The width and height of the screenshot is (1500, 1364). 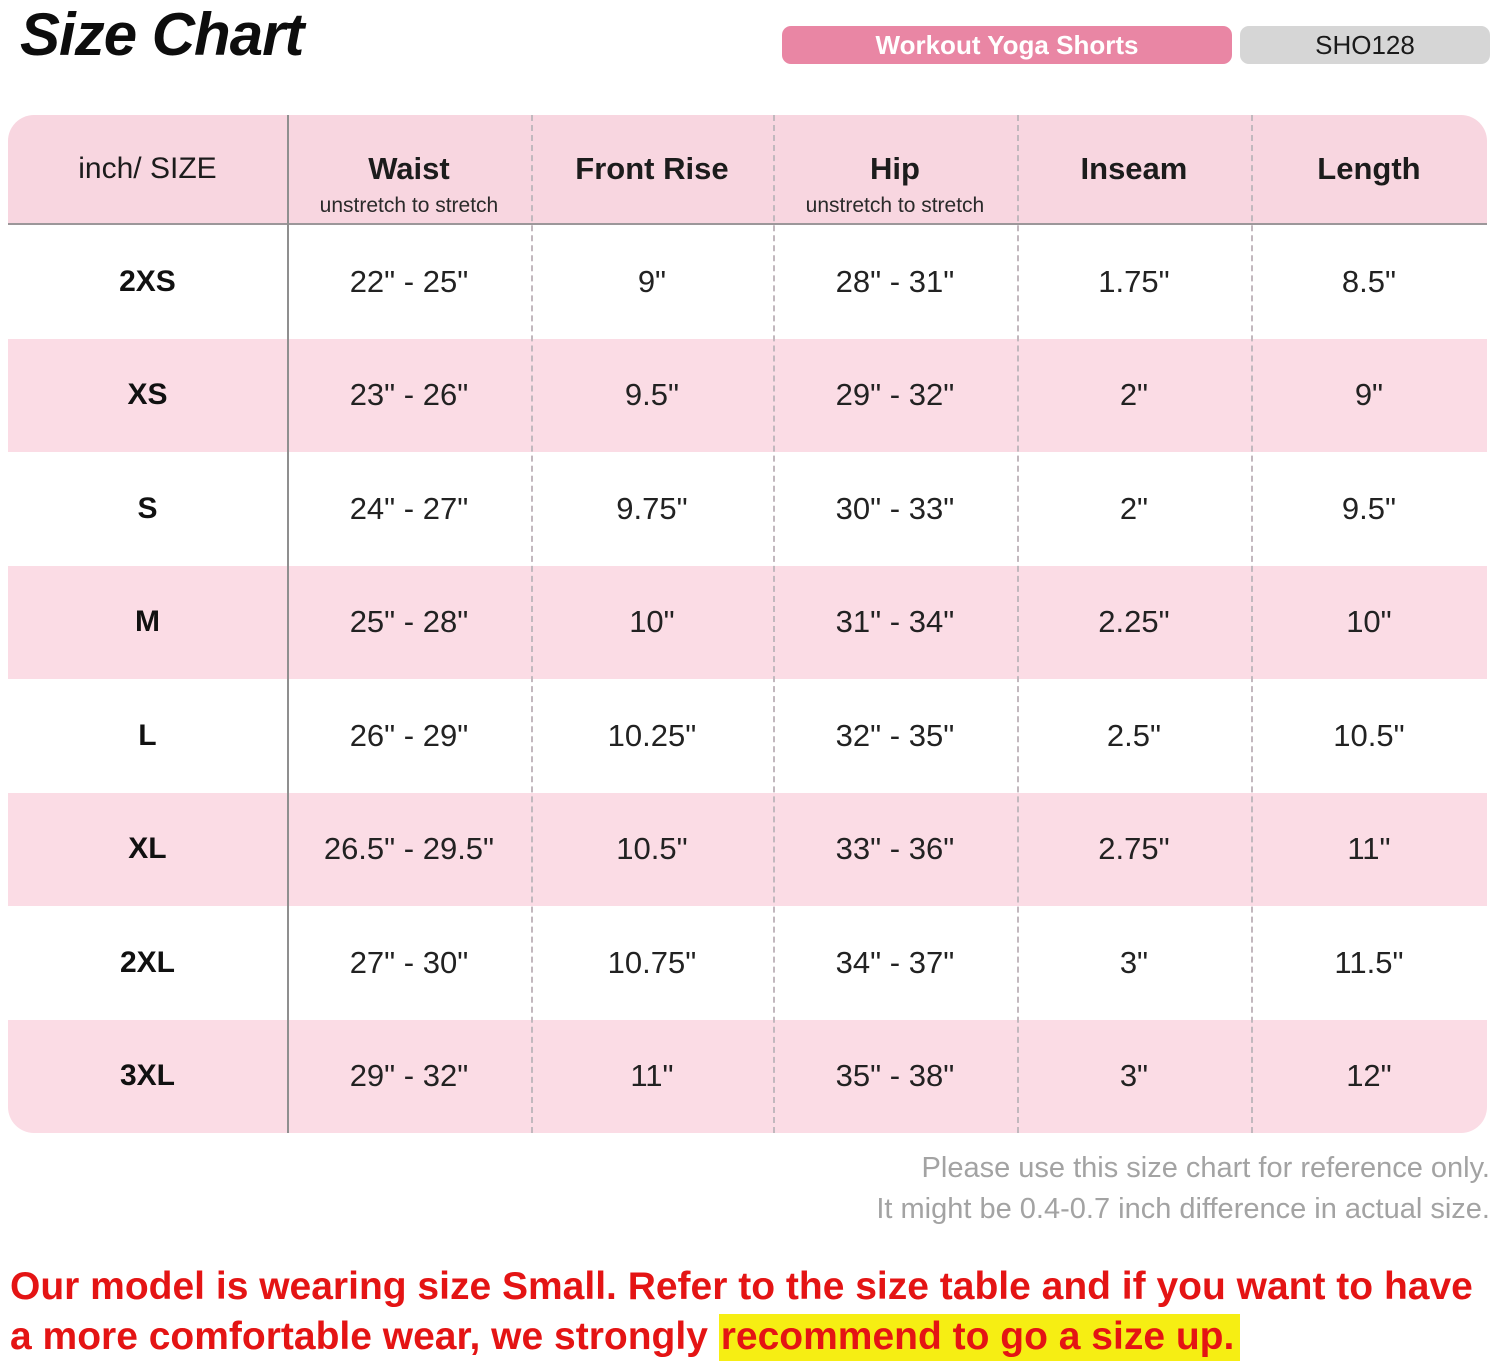 I want to click on measurement-value: 33" - 36", so click(x=895, y=849).